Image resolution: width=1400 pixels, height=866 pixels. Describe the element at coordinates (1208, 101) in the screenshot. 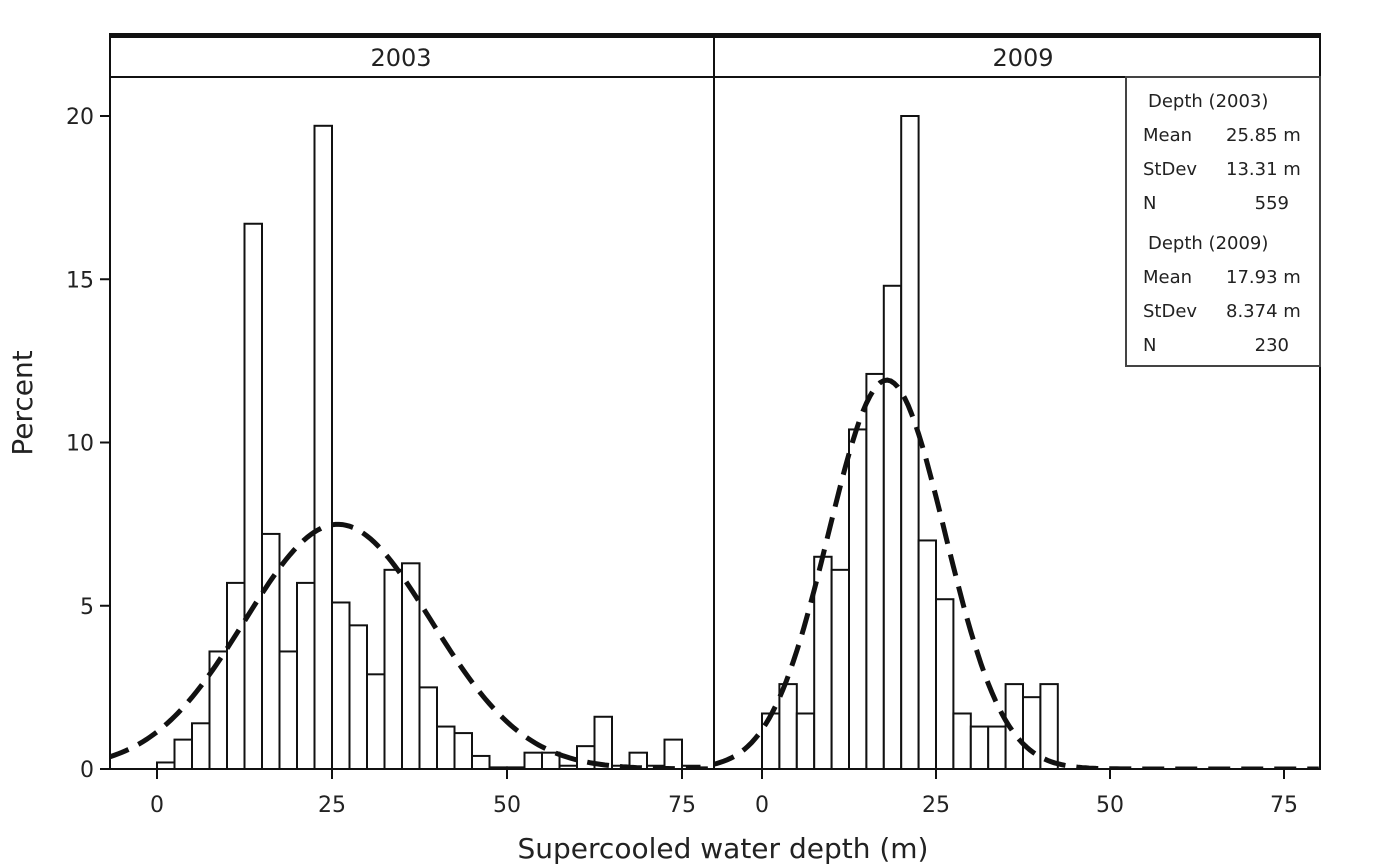

I see `legend-header-2003: Depth (2003)` at that location.